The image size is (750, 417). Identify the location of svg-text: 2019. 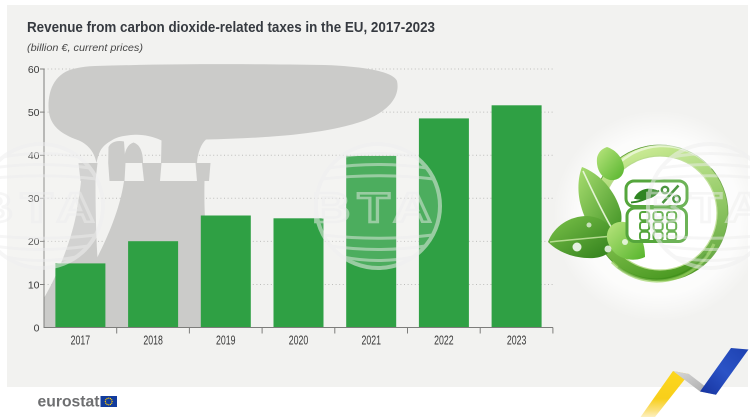
(226, 340).